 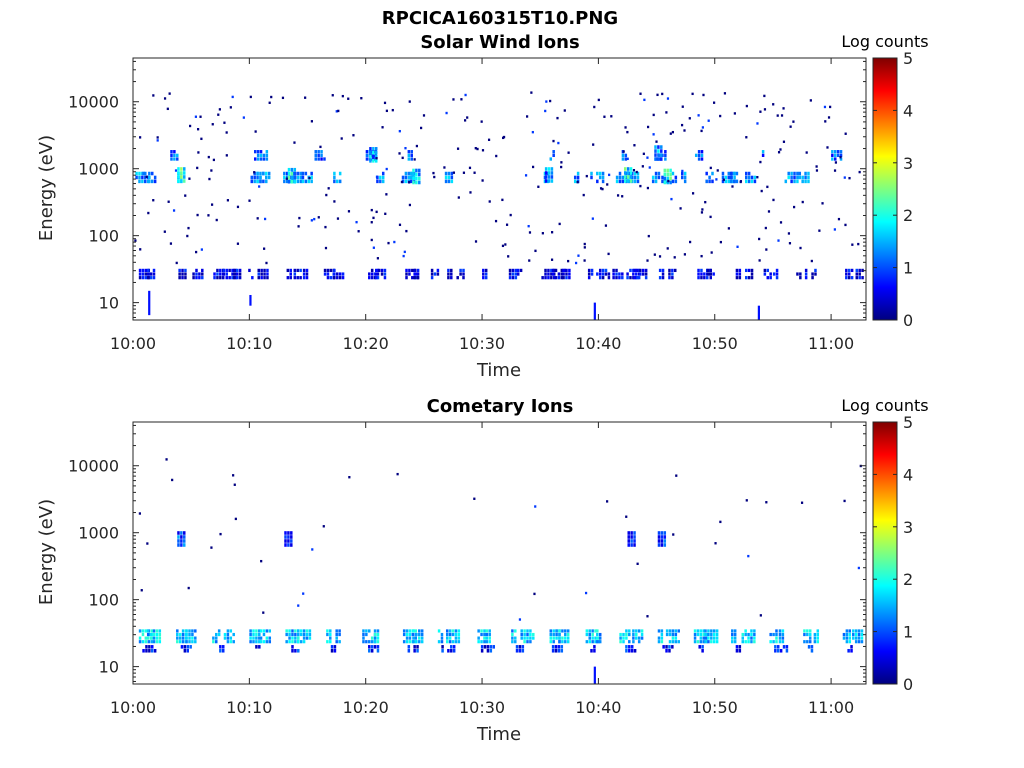 What do you see at coordinates (908, 632) in the screenshot?
I see `colorbar-tick-label: 1` at bounding box center [908, 632].